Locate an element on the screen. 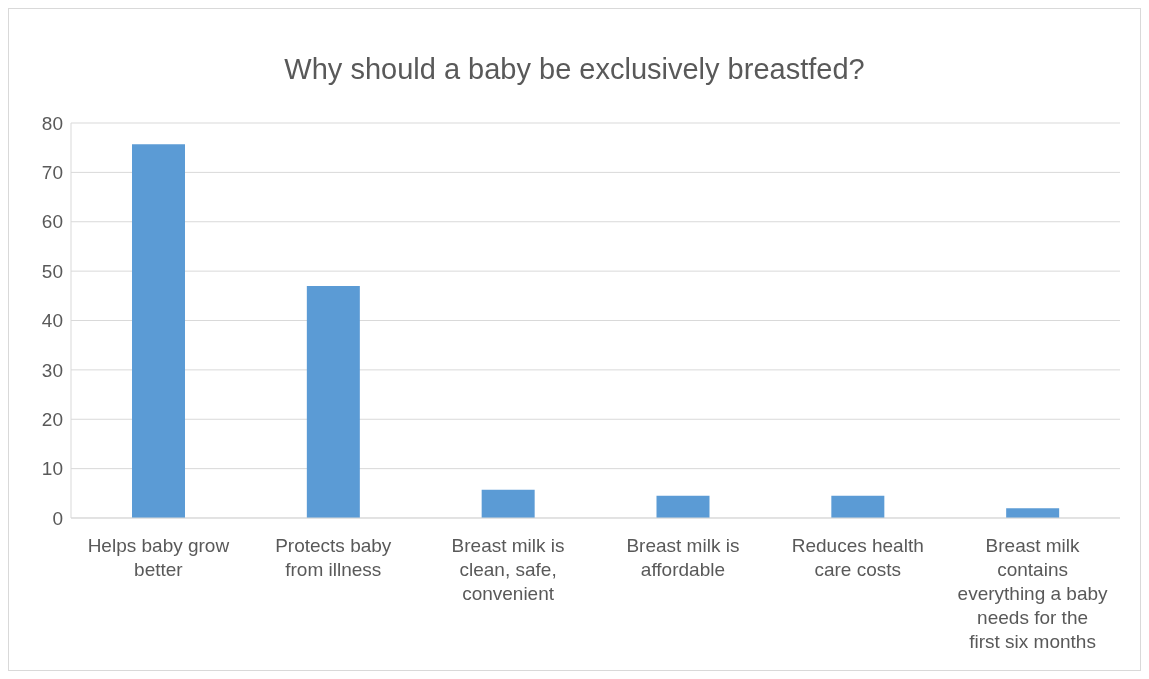  y-tick-label: 50 is located at coordinates (52, 271).